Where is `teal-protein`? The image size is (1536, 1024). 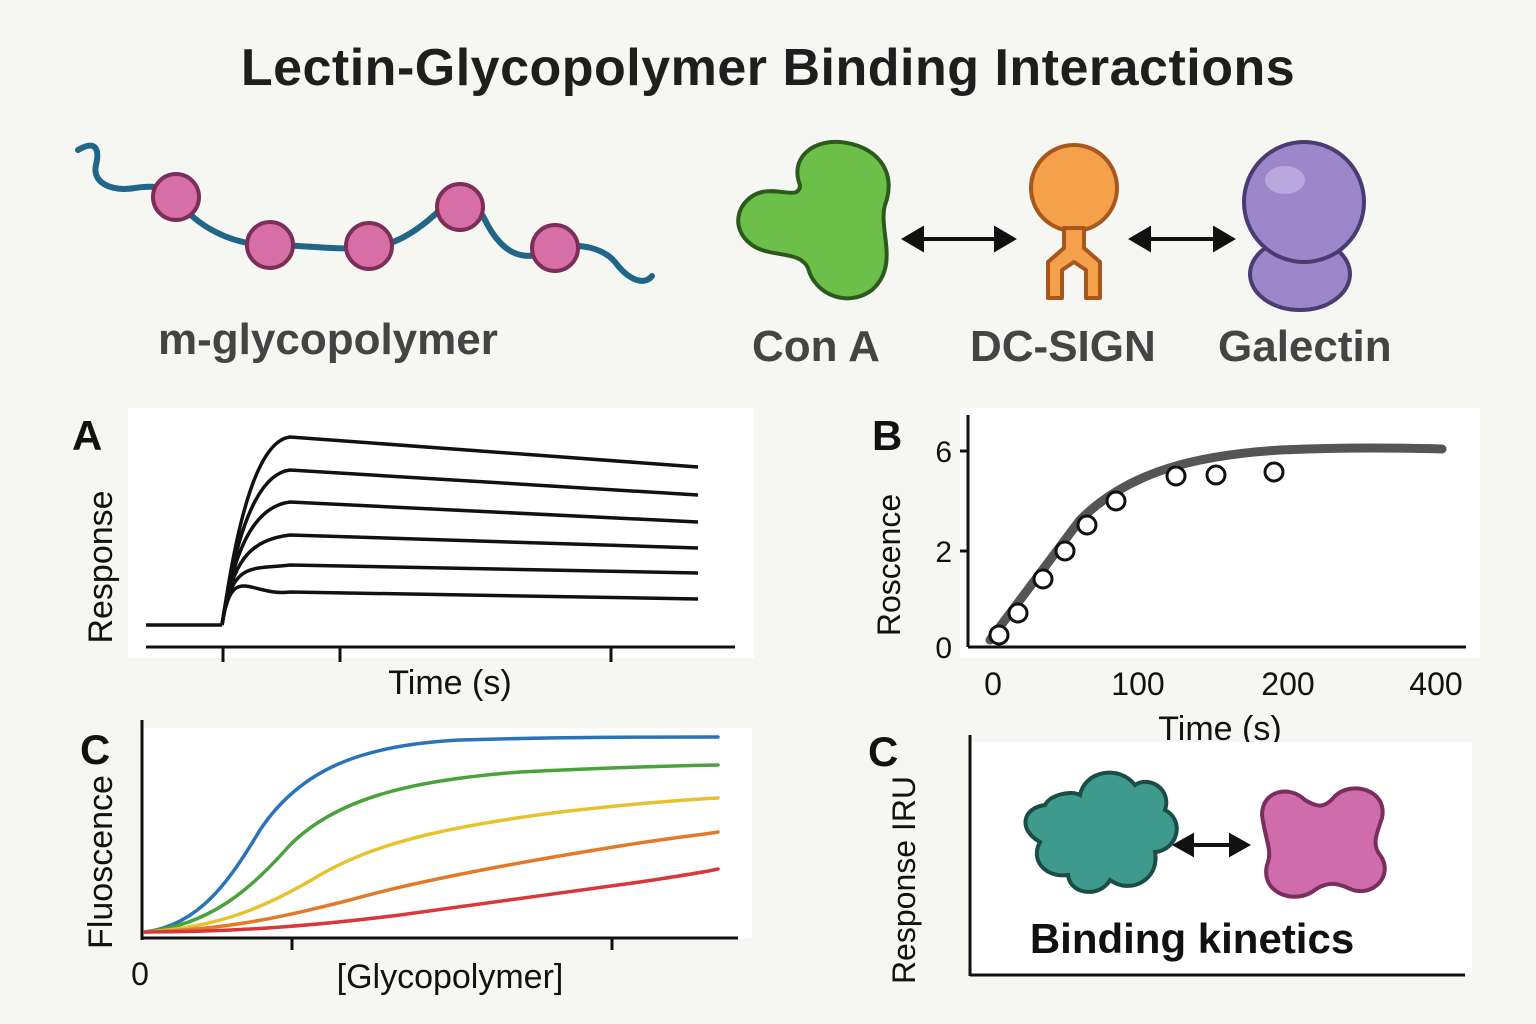
teal-protein is located at coordinates (1101, 832).